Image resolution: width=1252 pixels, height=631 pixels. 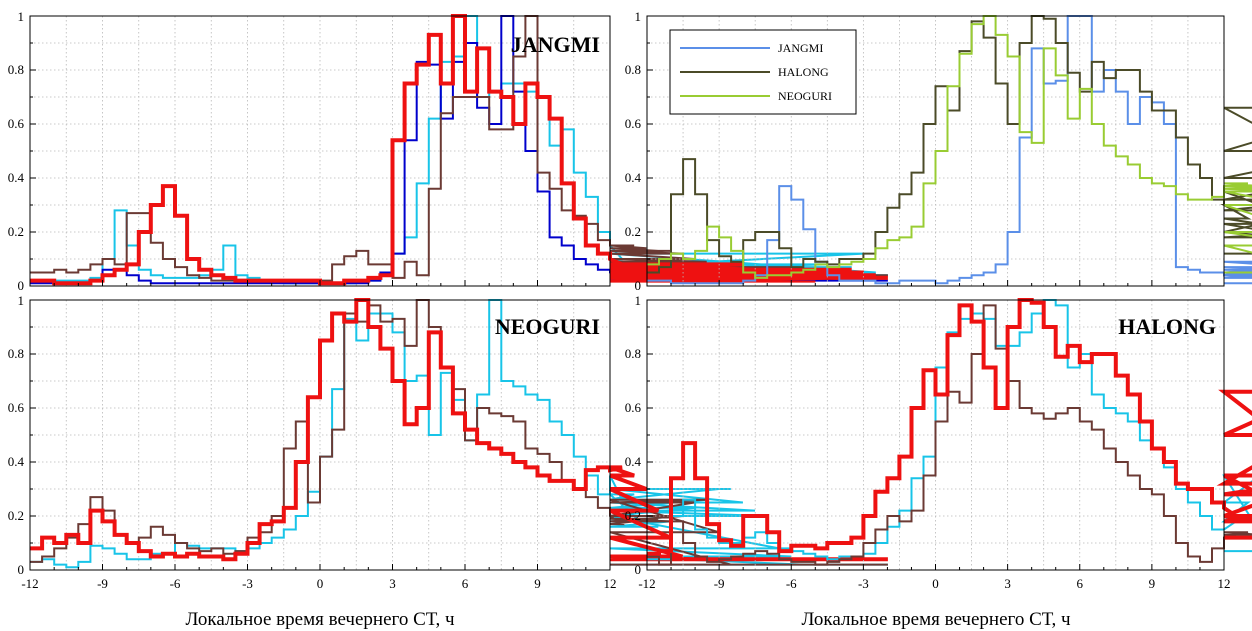 I want to click on panel-title: JANGMI, so click(x=555, y=44).